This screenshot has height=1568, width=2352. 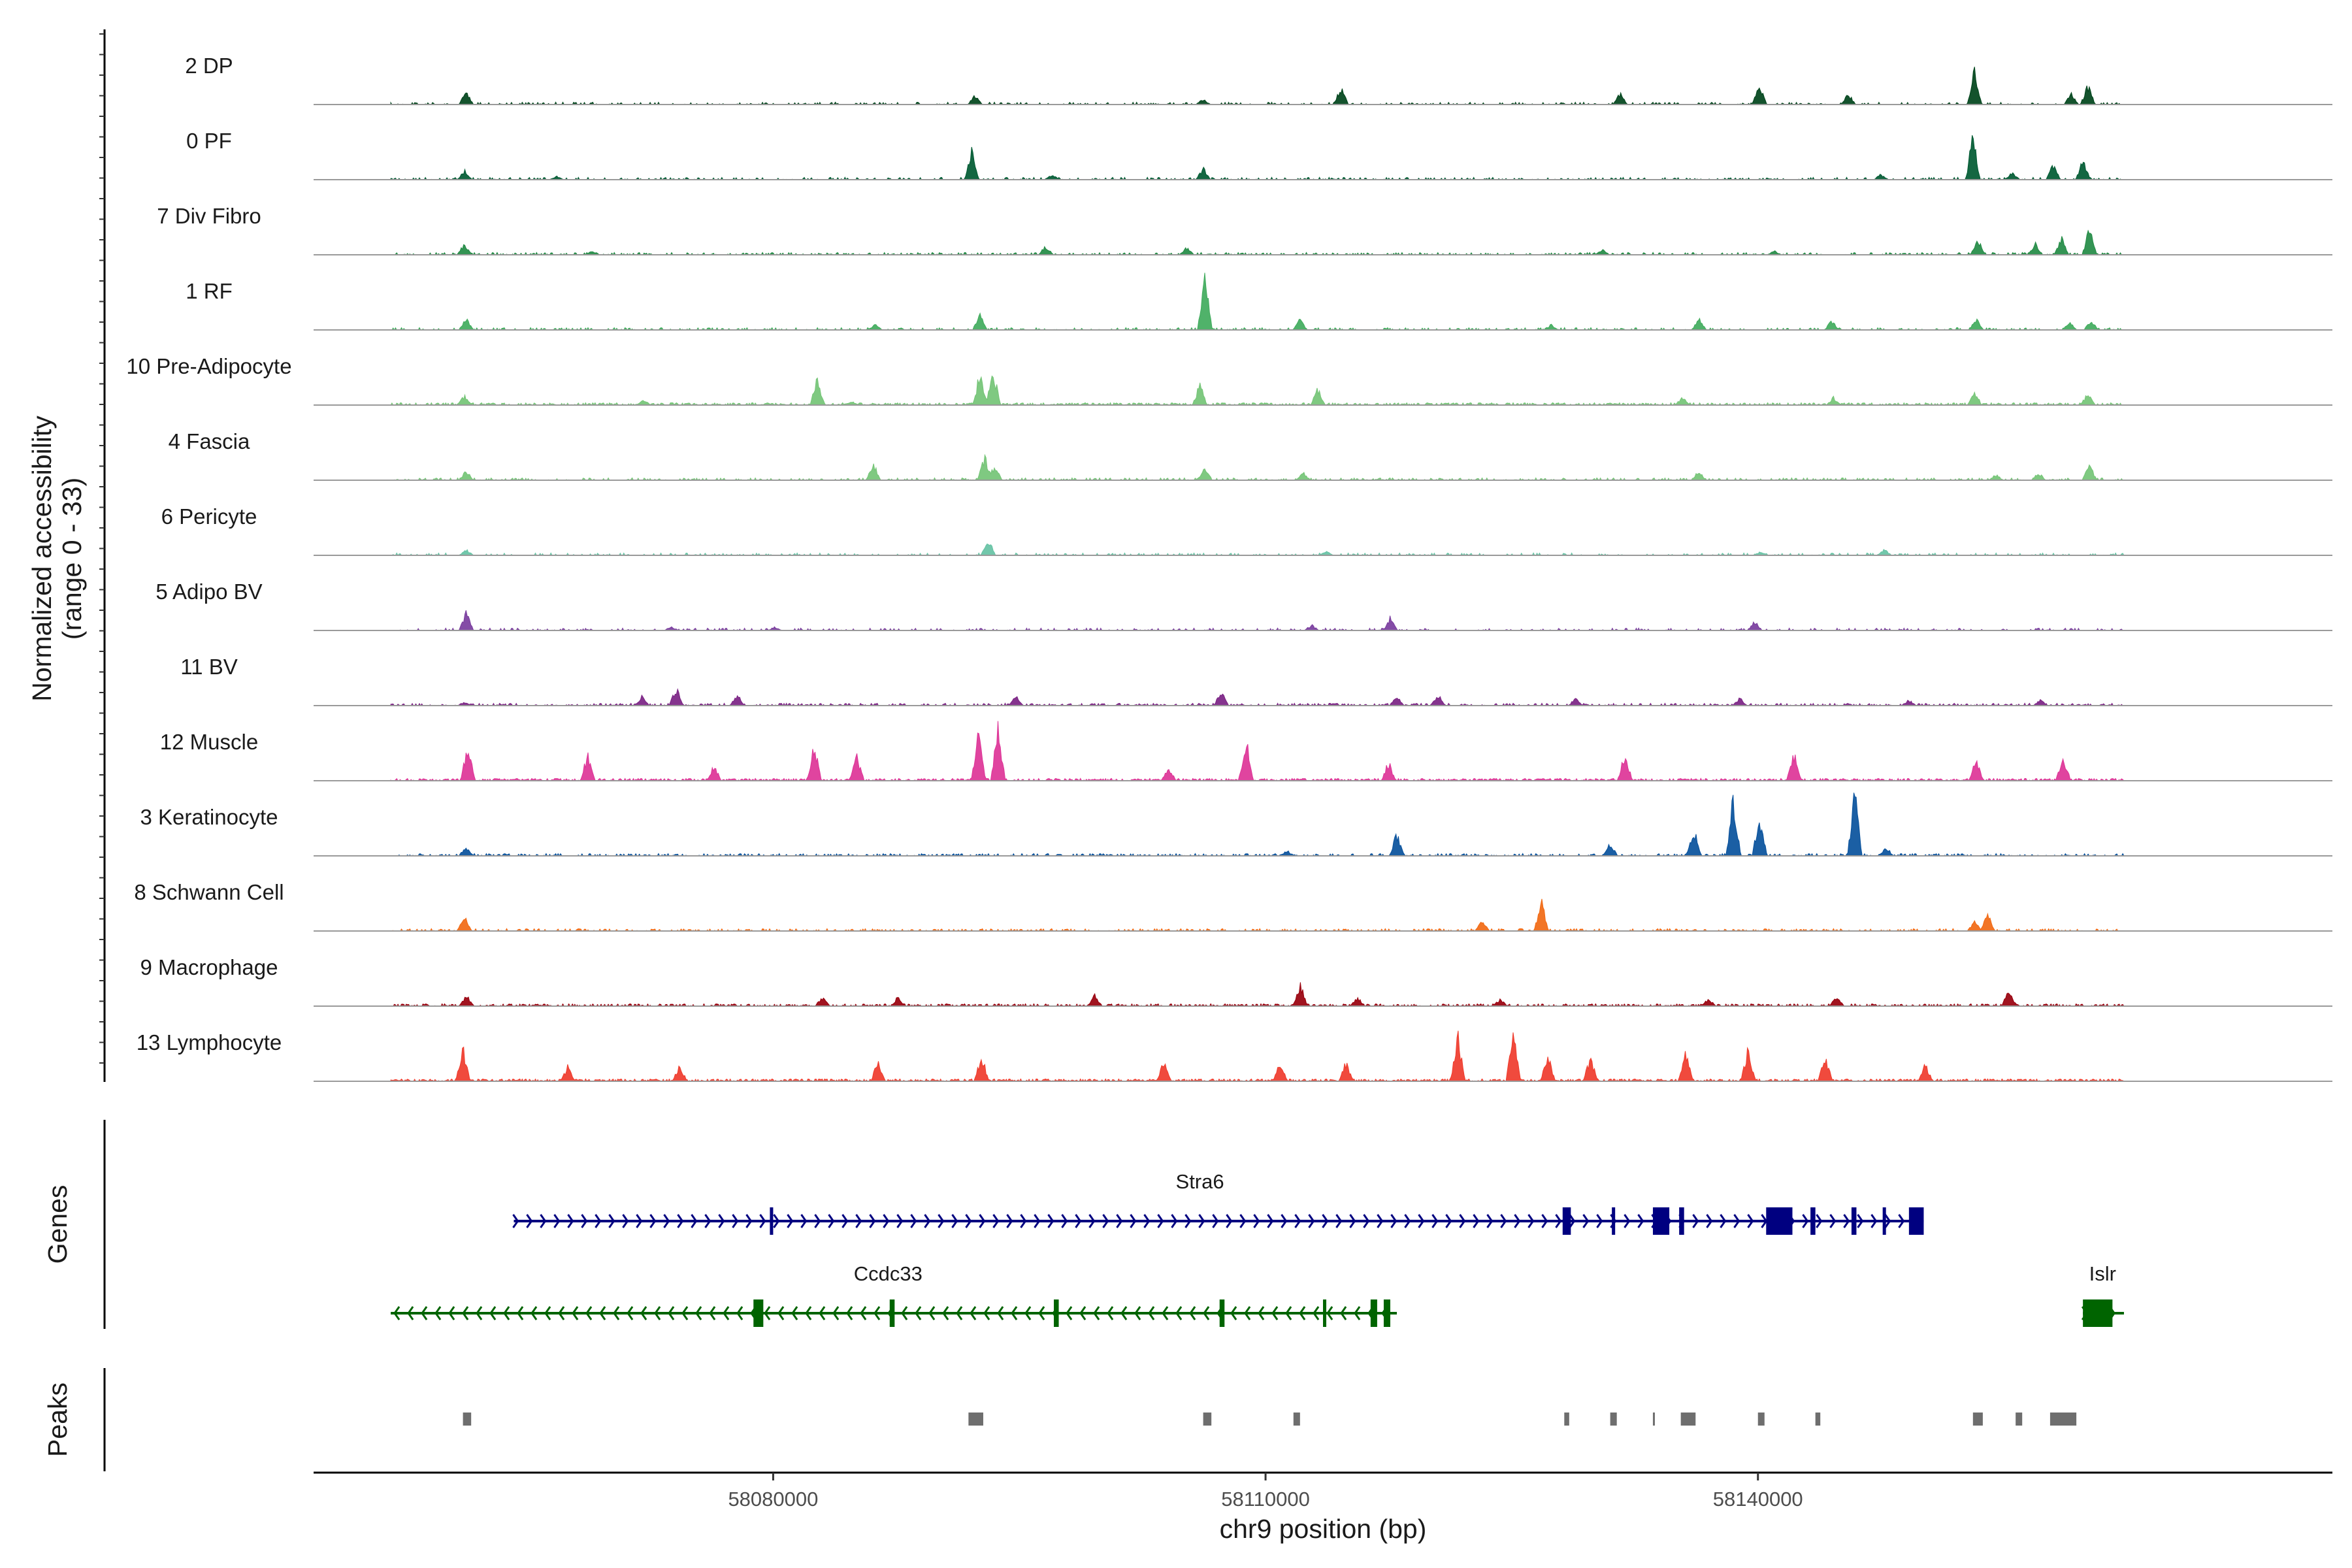 I want to click on peaks-panel, so click(x=1270, y=1419).